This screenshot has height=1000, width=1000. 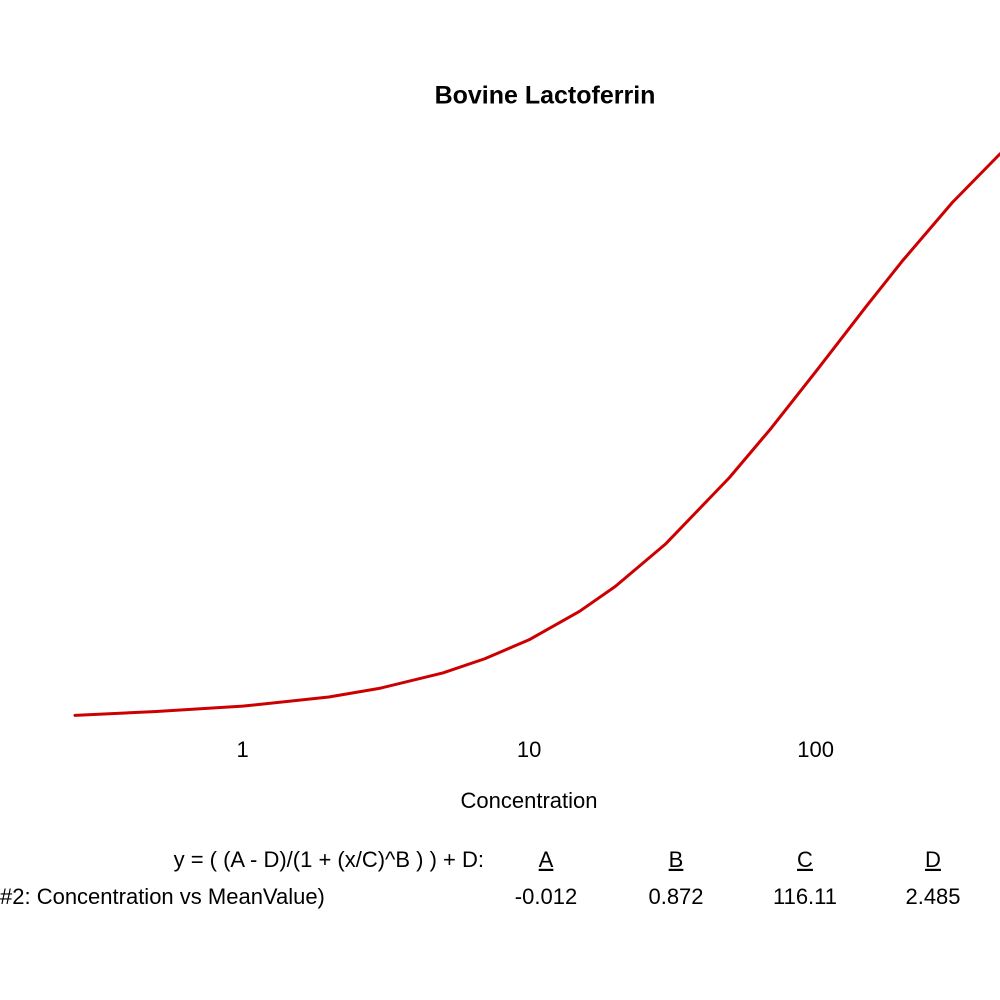 What do you see at coordinates (529, 749) in the screenshot?
I see `x-tick-label: 10` at bounding box center [529, 749].